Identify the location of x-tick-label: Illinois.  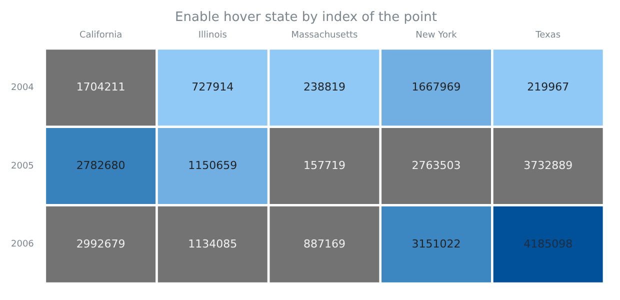
(213, 35).